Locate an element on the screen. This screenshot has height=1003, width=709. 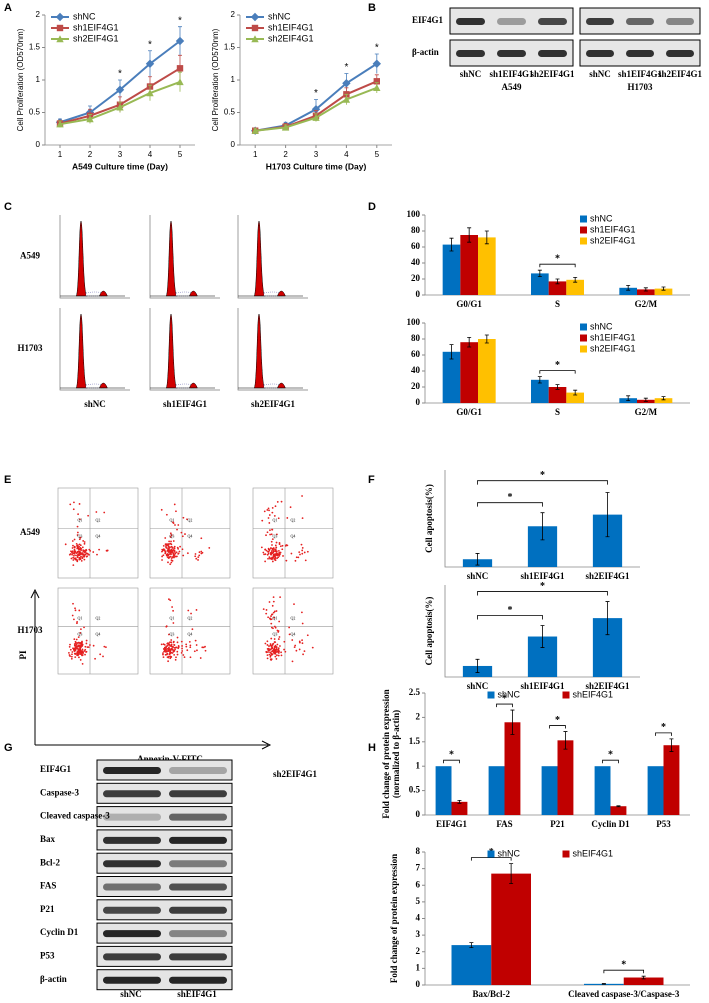
y-tick-label: 0.5 is located at coordinates (415, 790).